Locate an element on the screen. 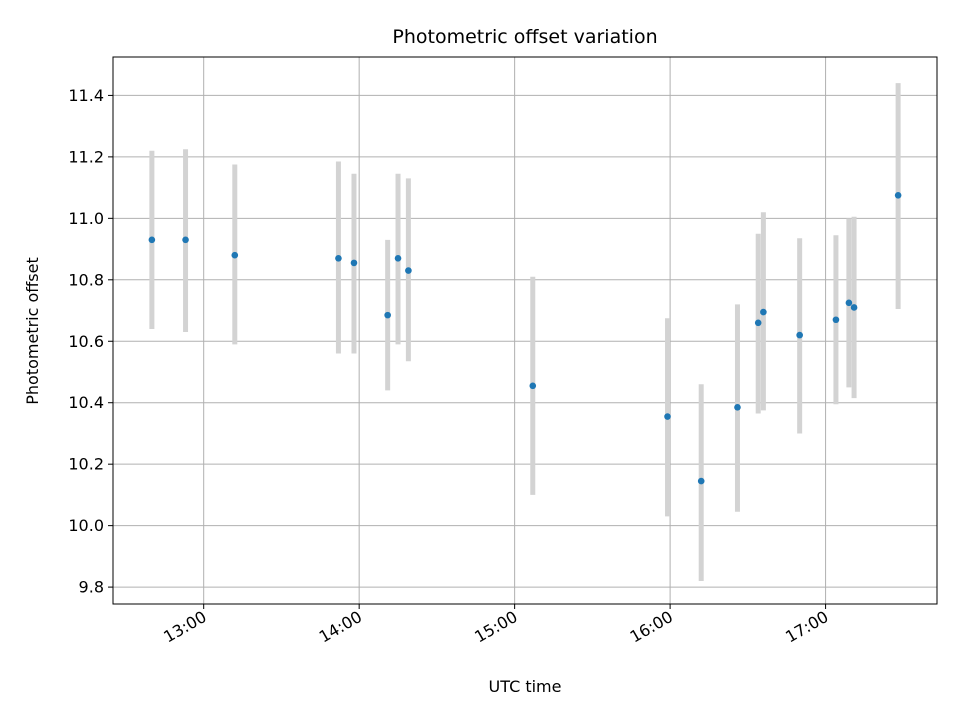 The width and height of the screenshot is (960, 720). y-tick-label: 10.4 is located at coordinates (86, 402).